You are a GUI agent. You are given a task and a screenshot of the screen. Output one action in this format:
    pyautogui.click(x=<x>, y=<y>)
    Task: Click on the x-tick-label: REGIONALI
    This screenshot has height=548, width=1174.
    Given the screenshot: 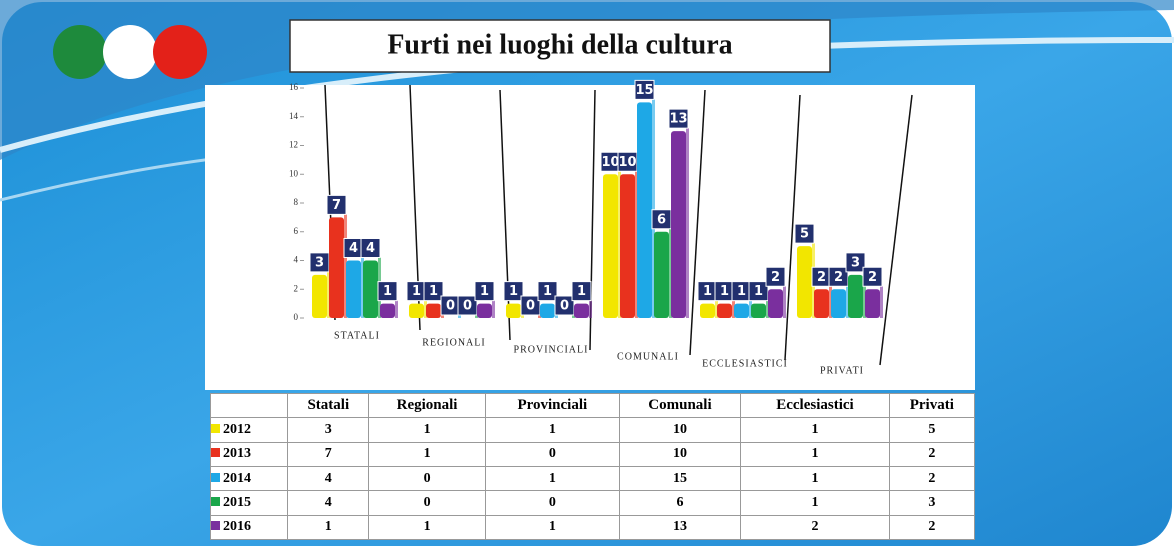 What is the action you would take?
    pyautogui.click(x=453, y=342)
    